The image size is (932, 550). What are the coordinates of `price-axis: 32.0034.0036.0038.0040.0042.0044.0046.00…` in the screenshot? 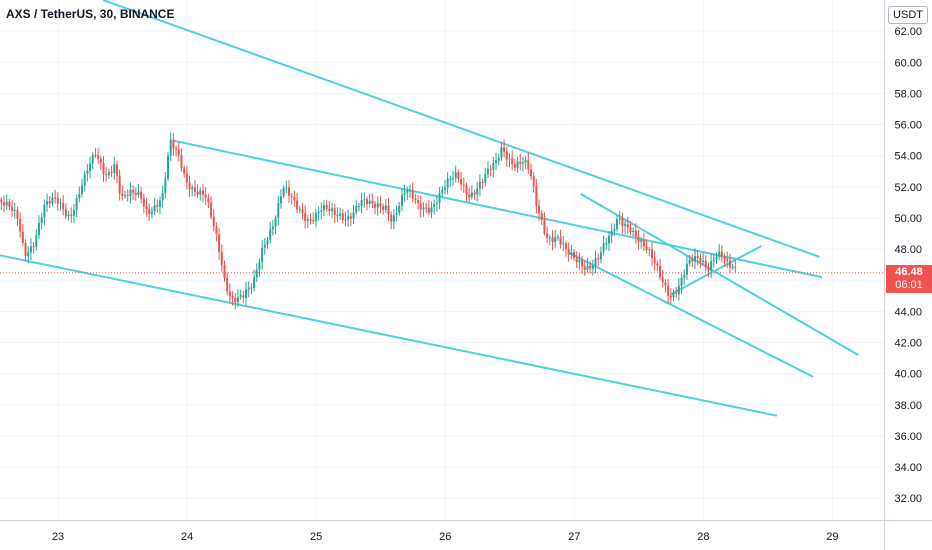 It's located at (903, 275).